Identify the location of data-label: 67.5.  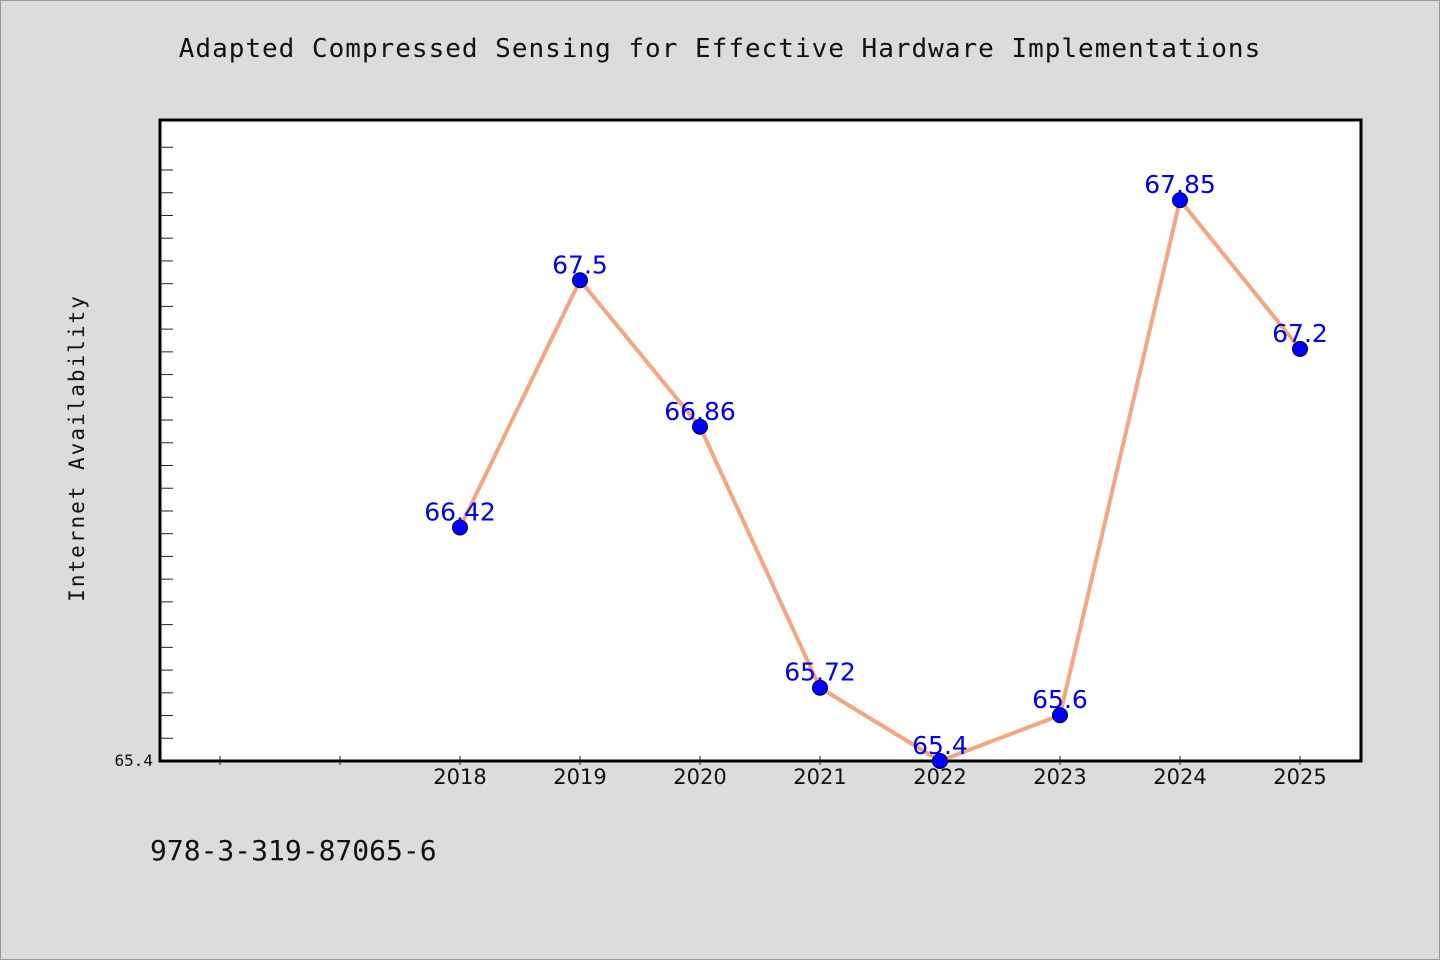
(580, 264).